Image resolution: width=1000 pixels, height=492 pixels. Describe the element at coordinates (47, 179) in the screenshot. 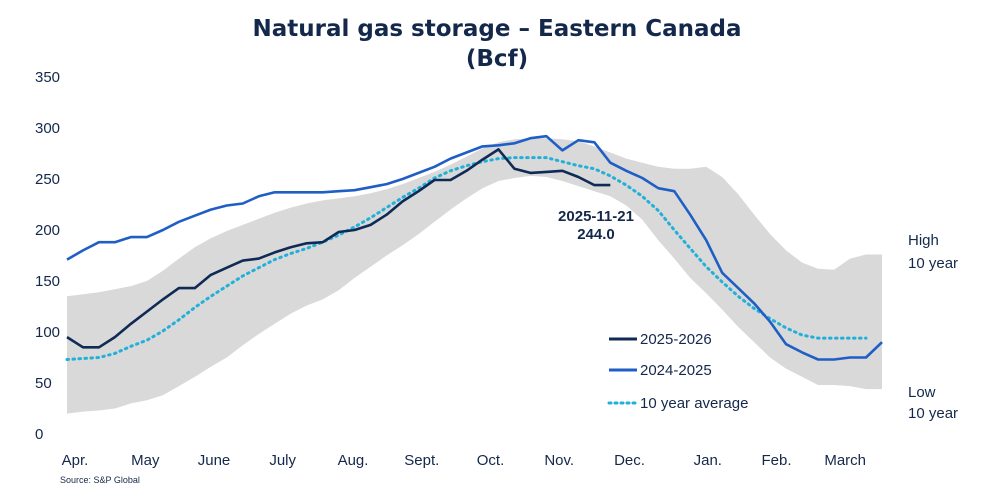

I see `y-tick-label: 250` at that location.